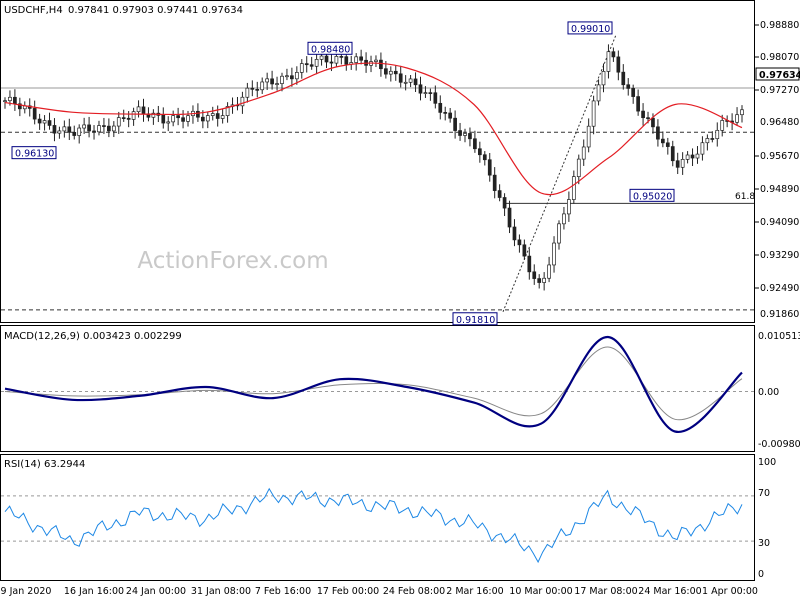 Image resolution: width=800 pixels, height=605 pixels. What do you see at coordinates (779, 57) in the screenshot?
I see `price-tick: 0.98070` at bounding box center [779, 57].